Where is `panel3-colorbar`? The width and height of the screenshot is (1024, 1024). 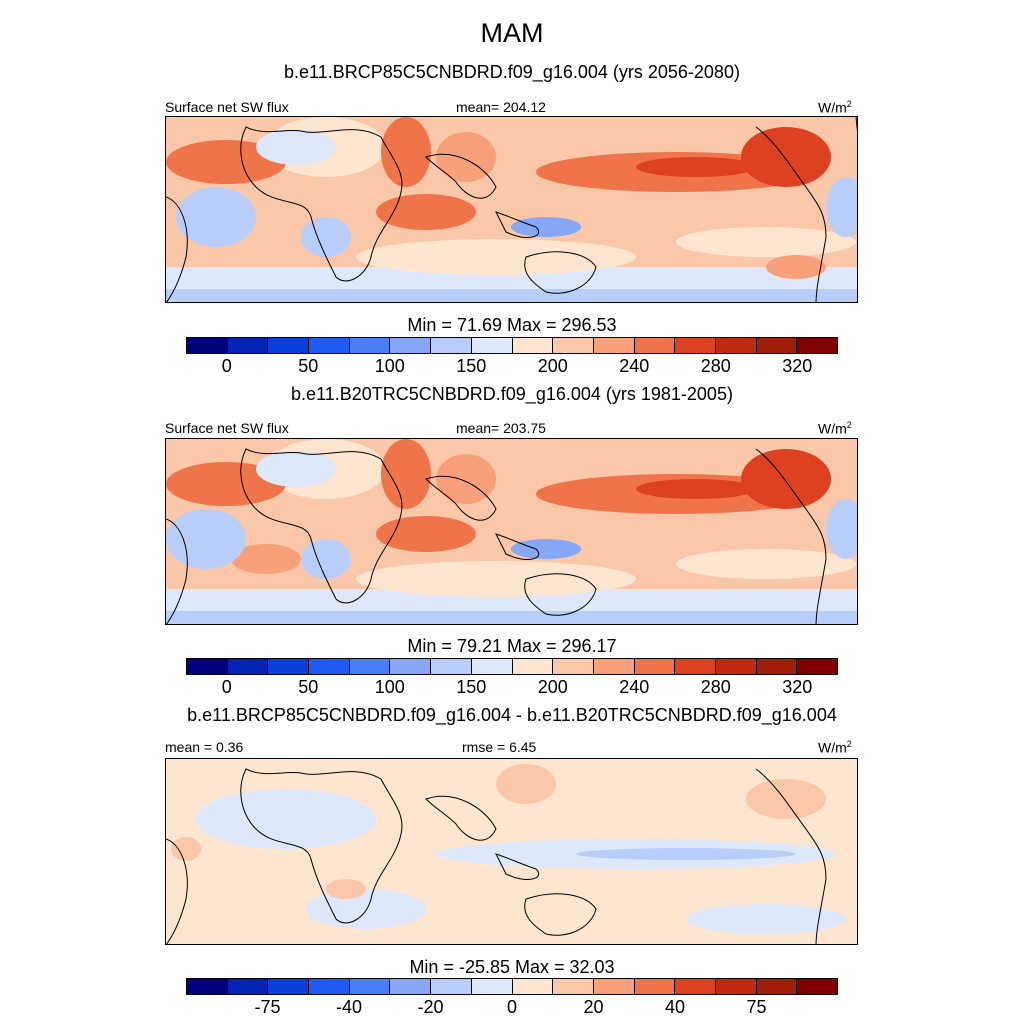
panel3-colorbar is located at coordinates (512, 986).